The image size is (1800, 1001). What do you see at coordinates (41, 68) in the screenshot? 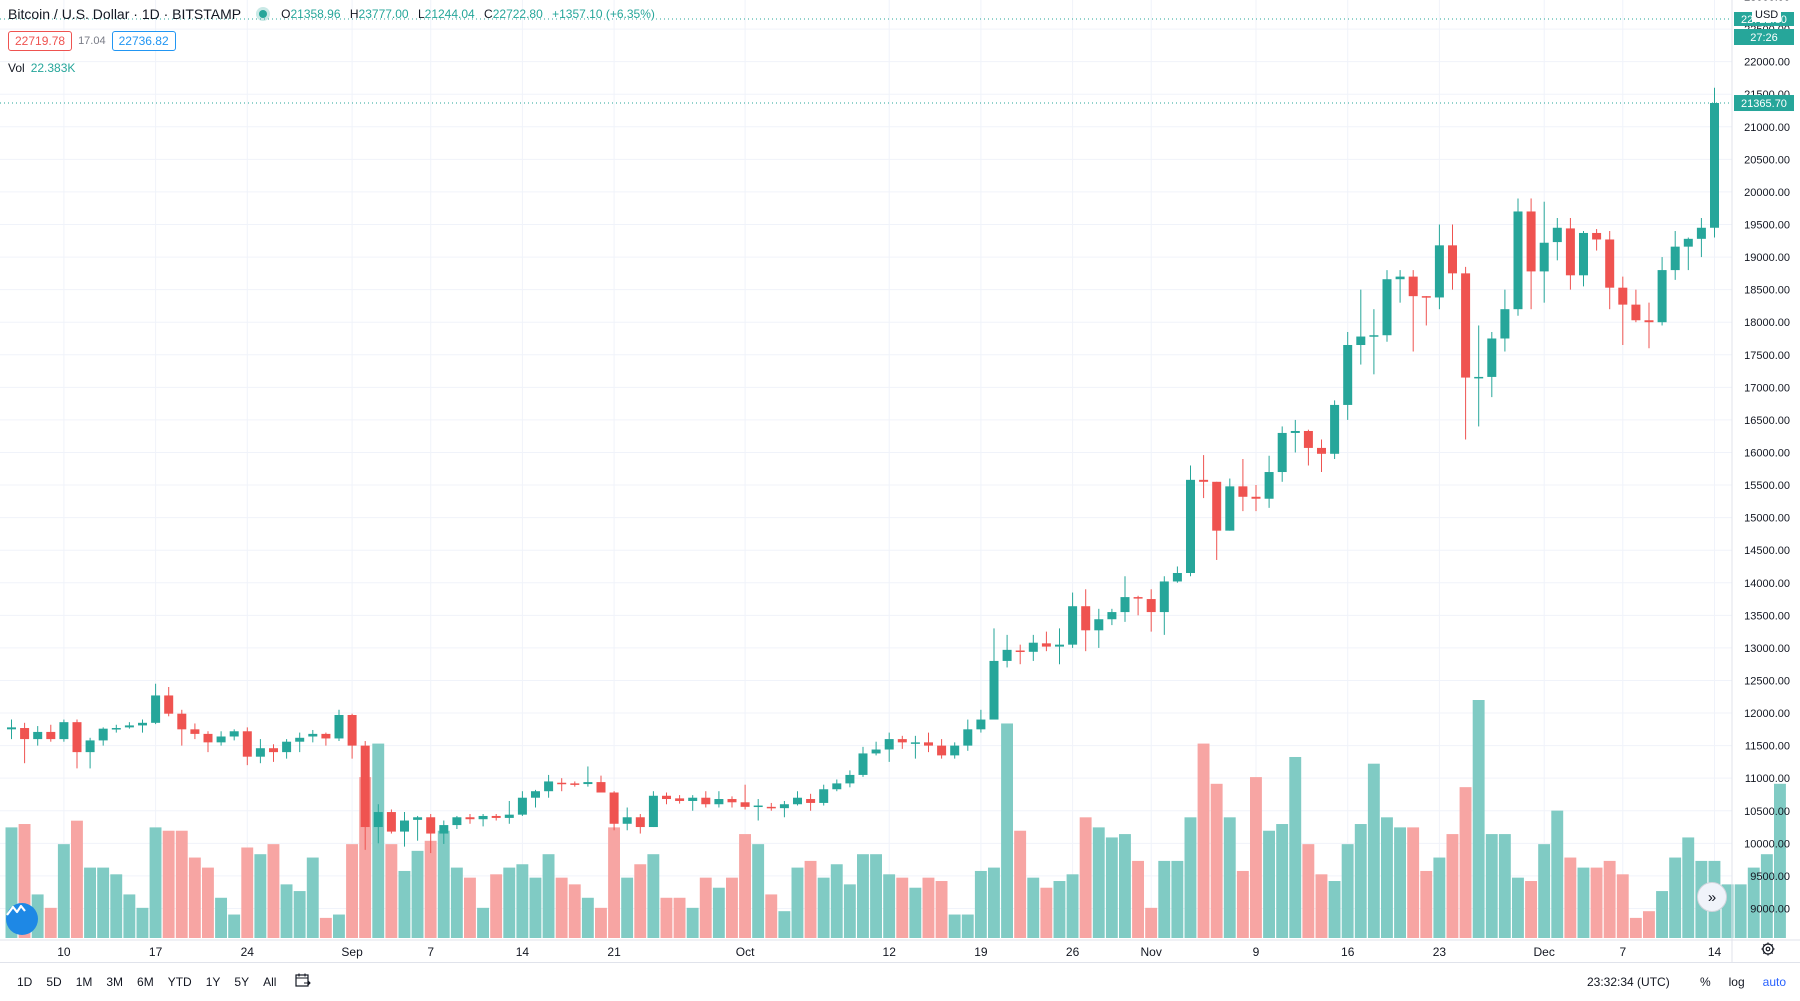
I see `volume-legend: Vol 22.383K` at bounding box center [41, 68].